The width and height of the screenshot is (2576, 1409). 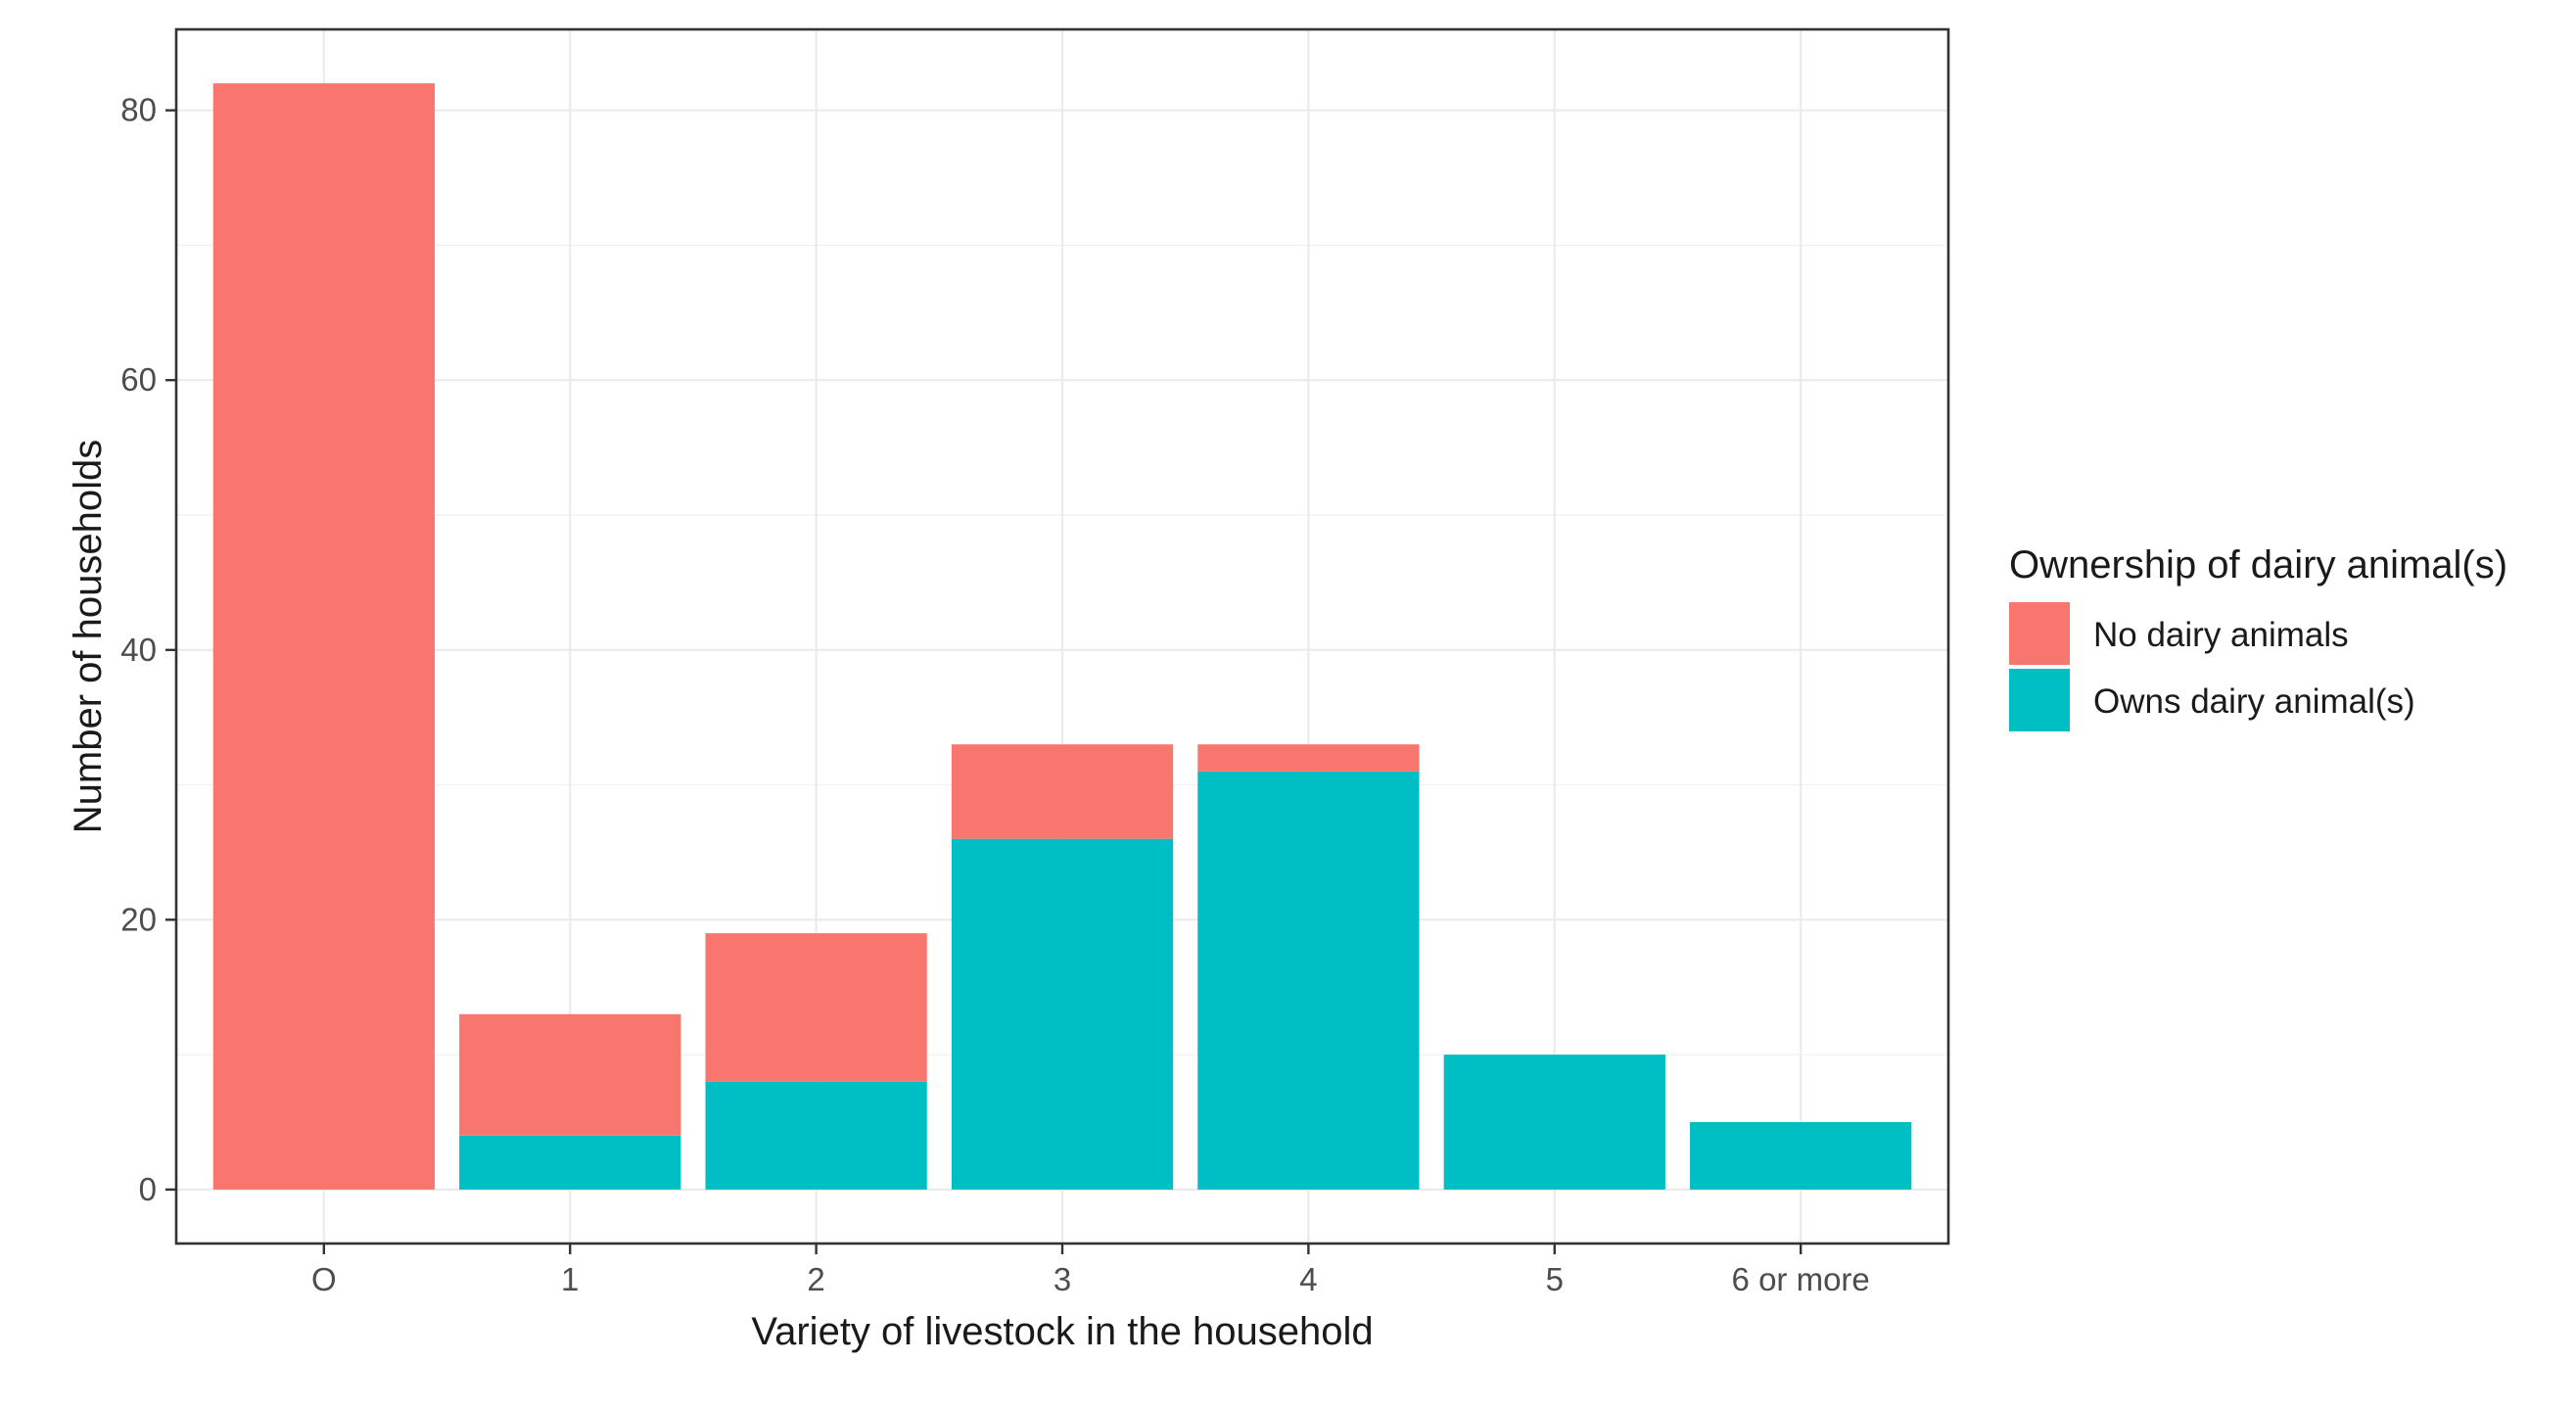 I want to click on y-tick-label: 80, so click(x=138, y=110).